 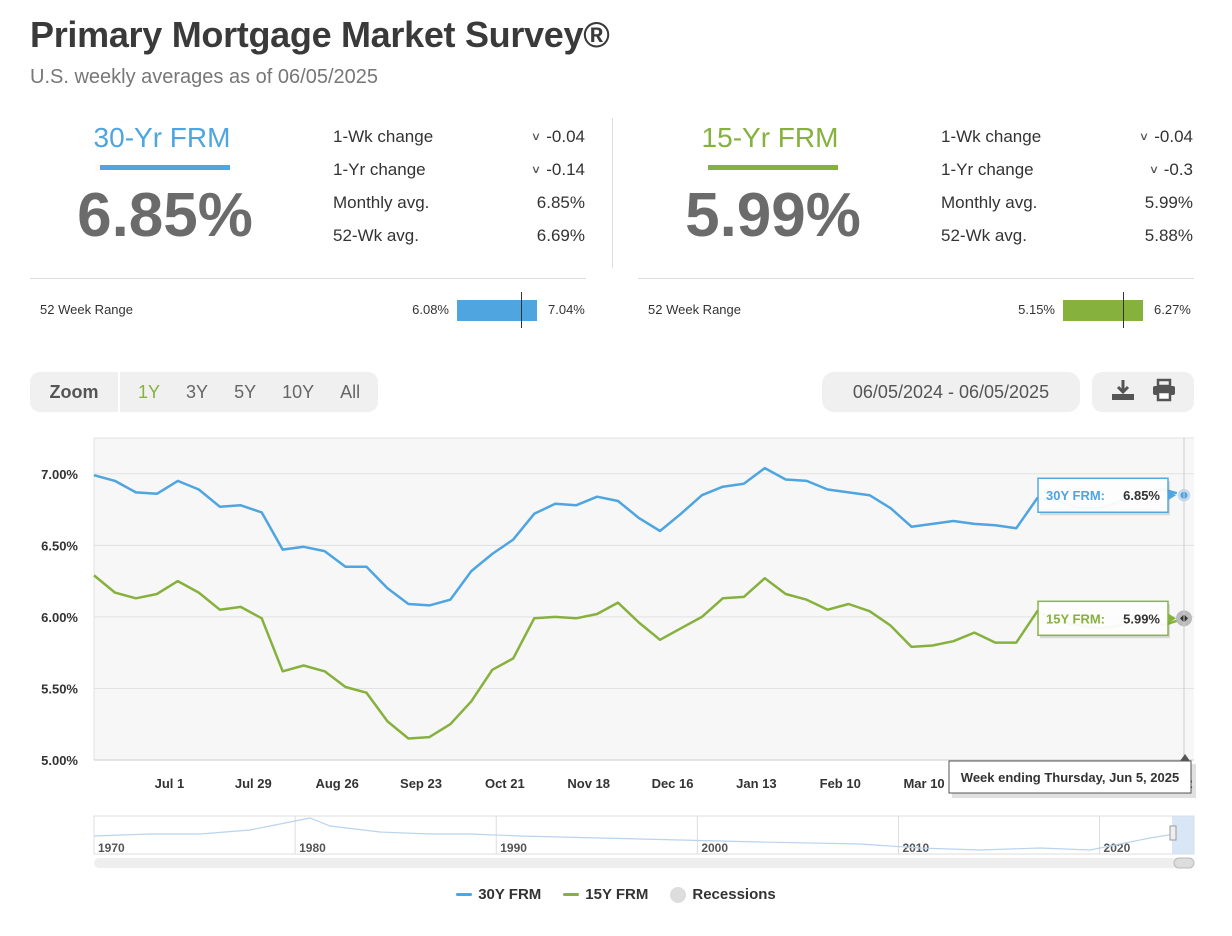 I want to click on week-tooltip-text: Week ending Thursday, Jun 5, 2025, so click(x=1070, y=777).